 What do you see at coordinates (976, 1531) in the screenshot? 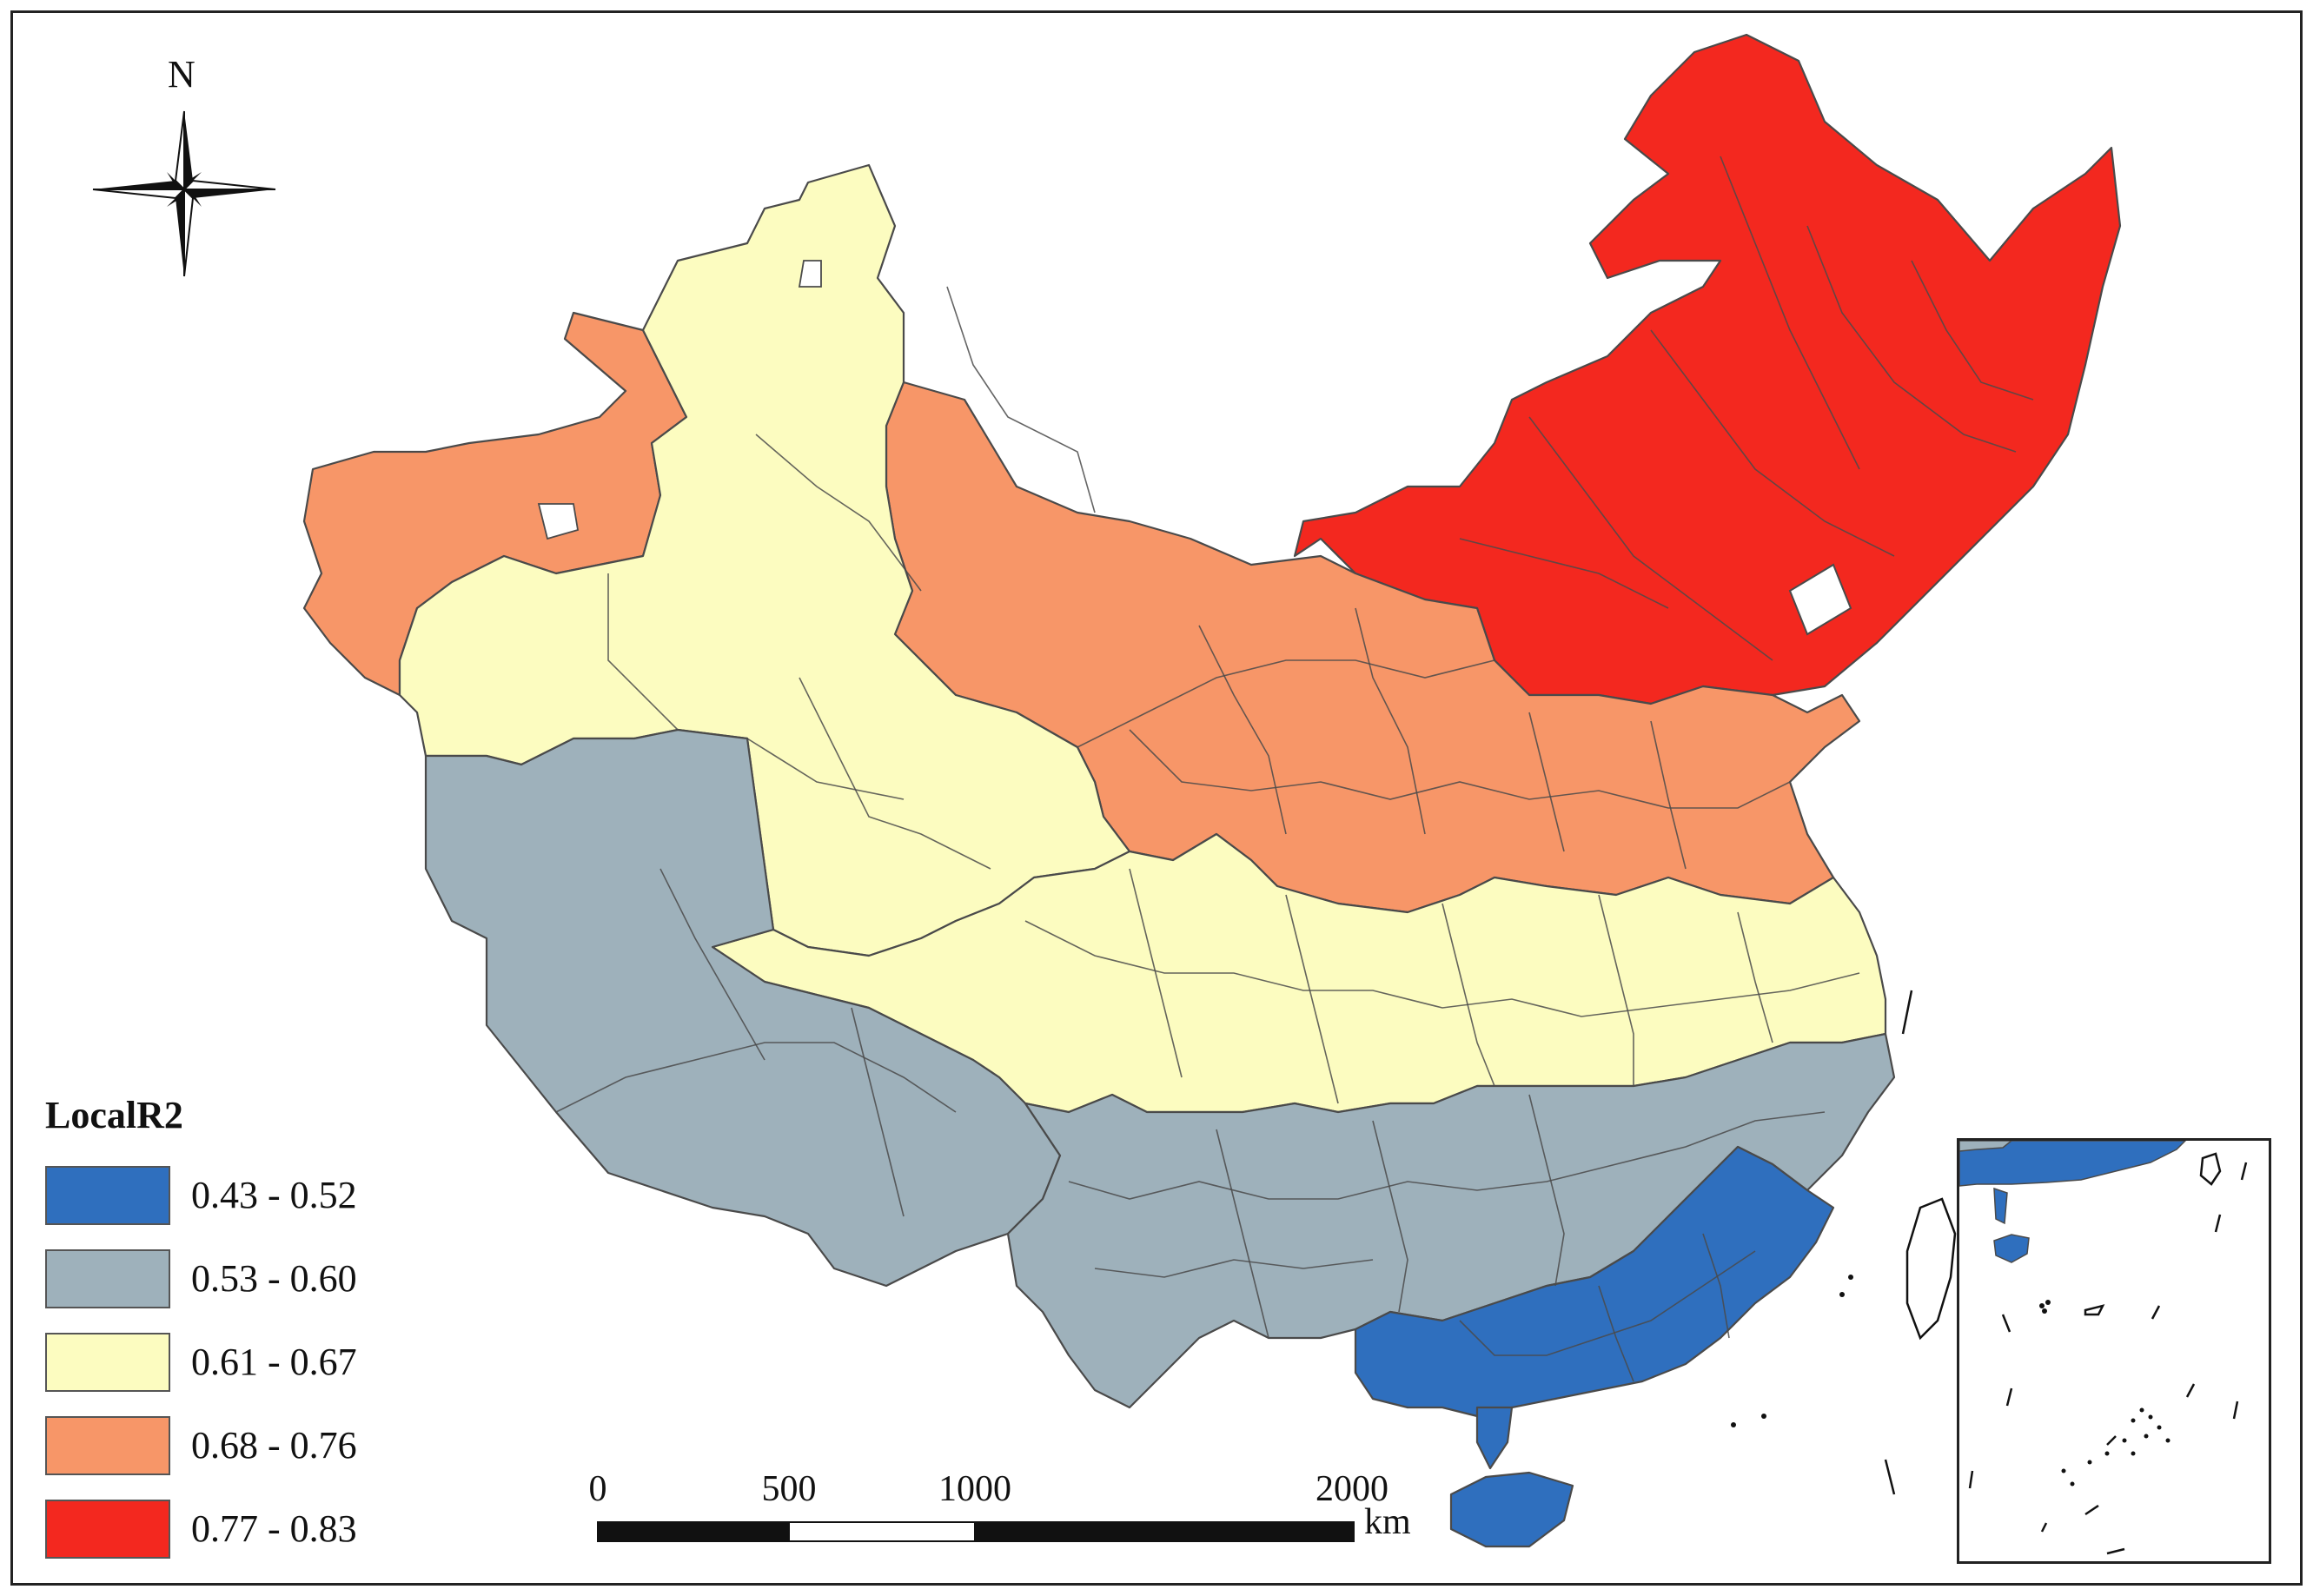
I see `scale-bar-graphic` at bounding box center [976, 1531].